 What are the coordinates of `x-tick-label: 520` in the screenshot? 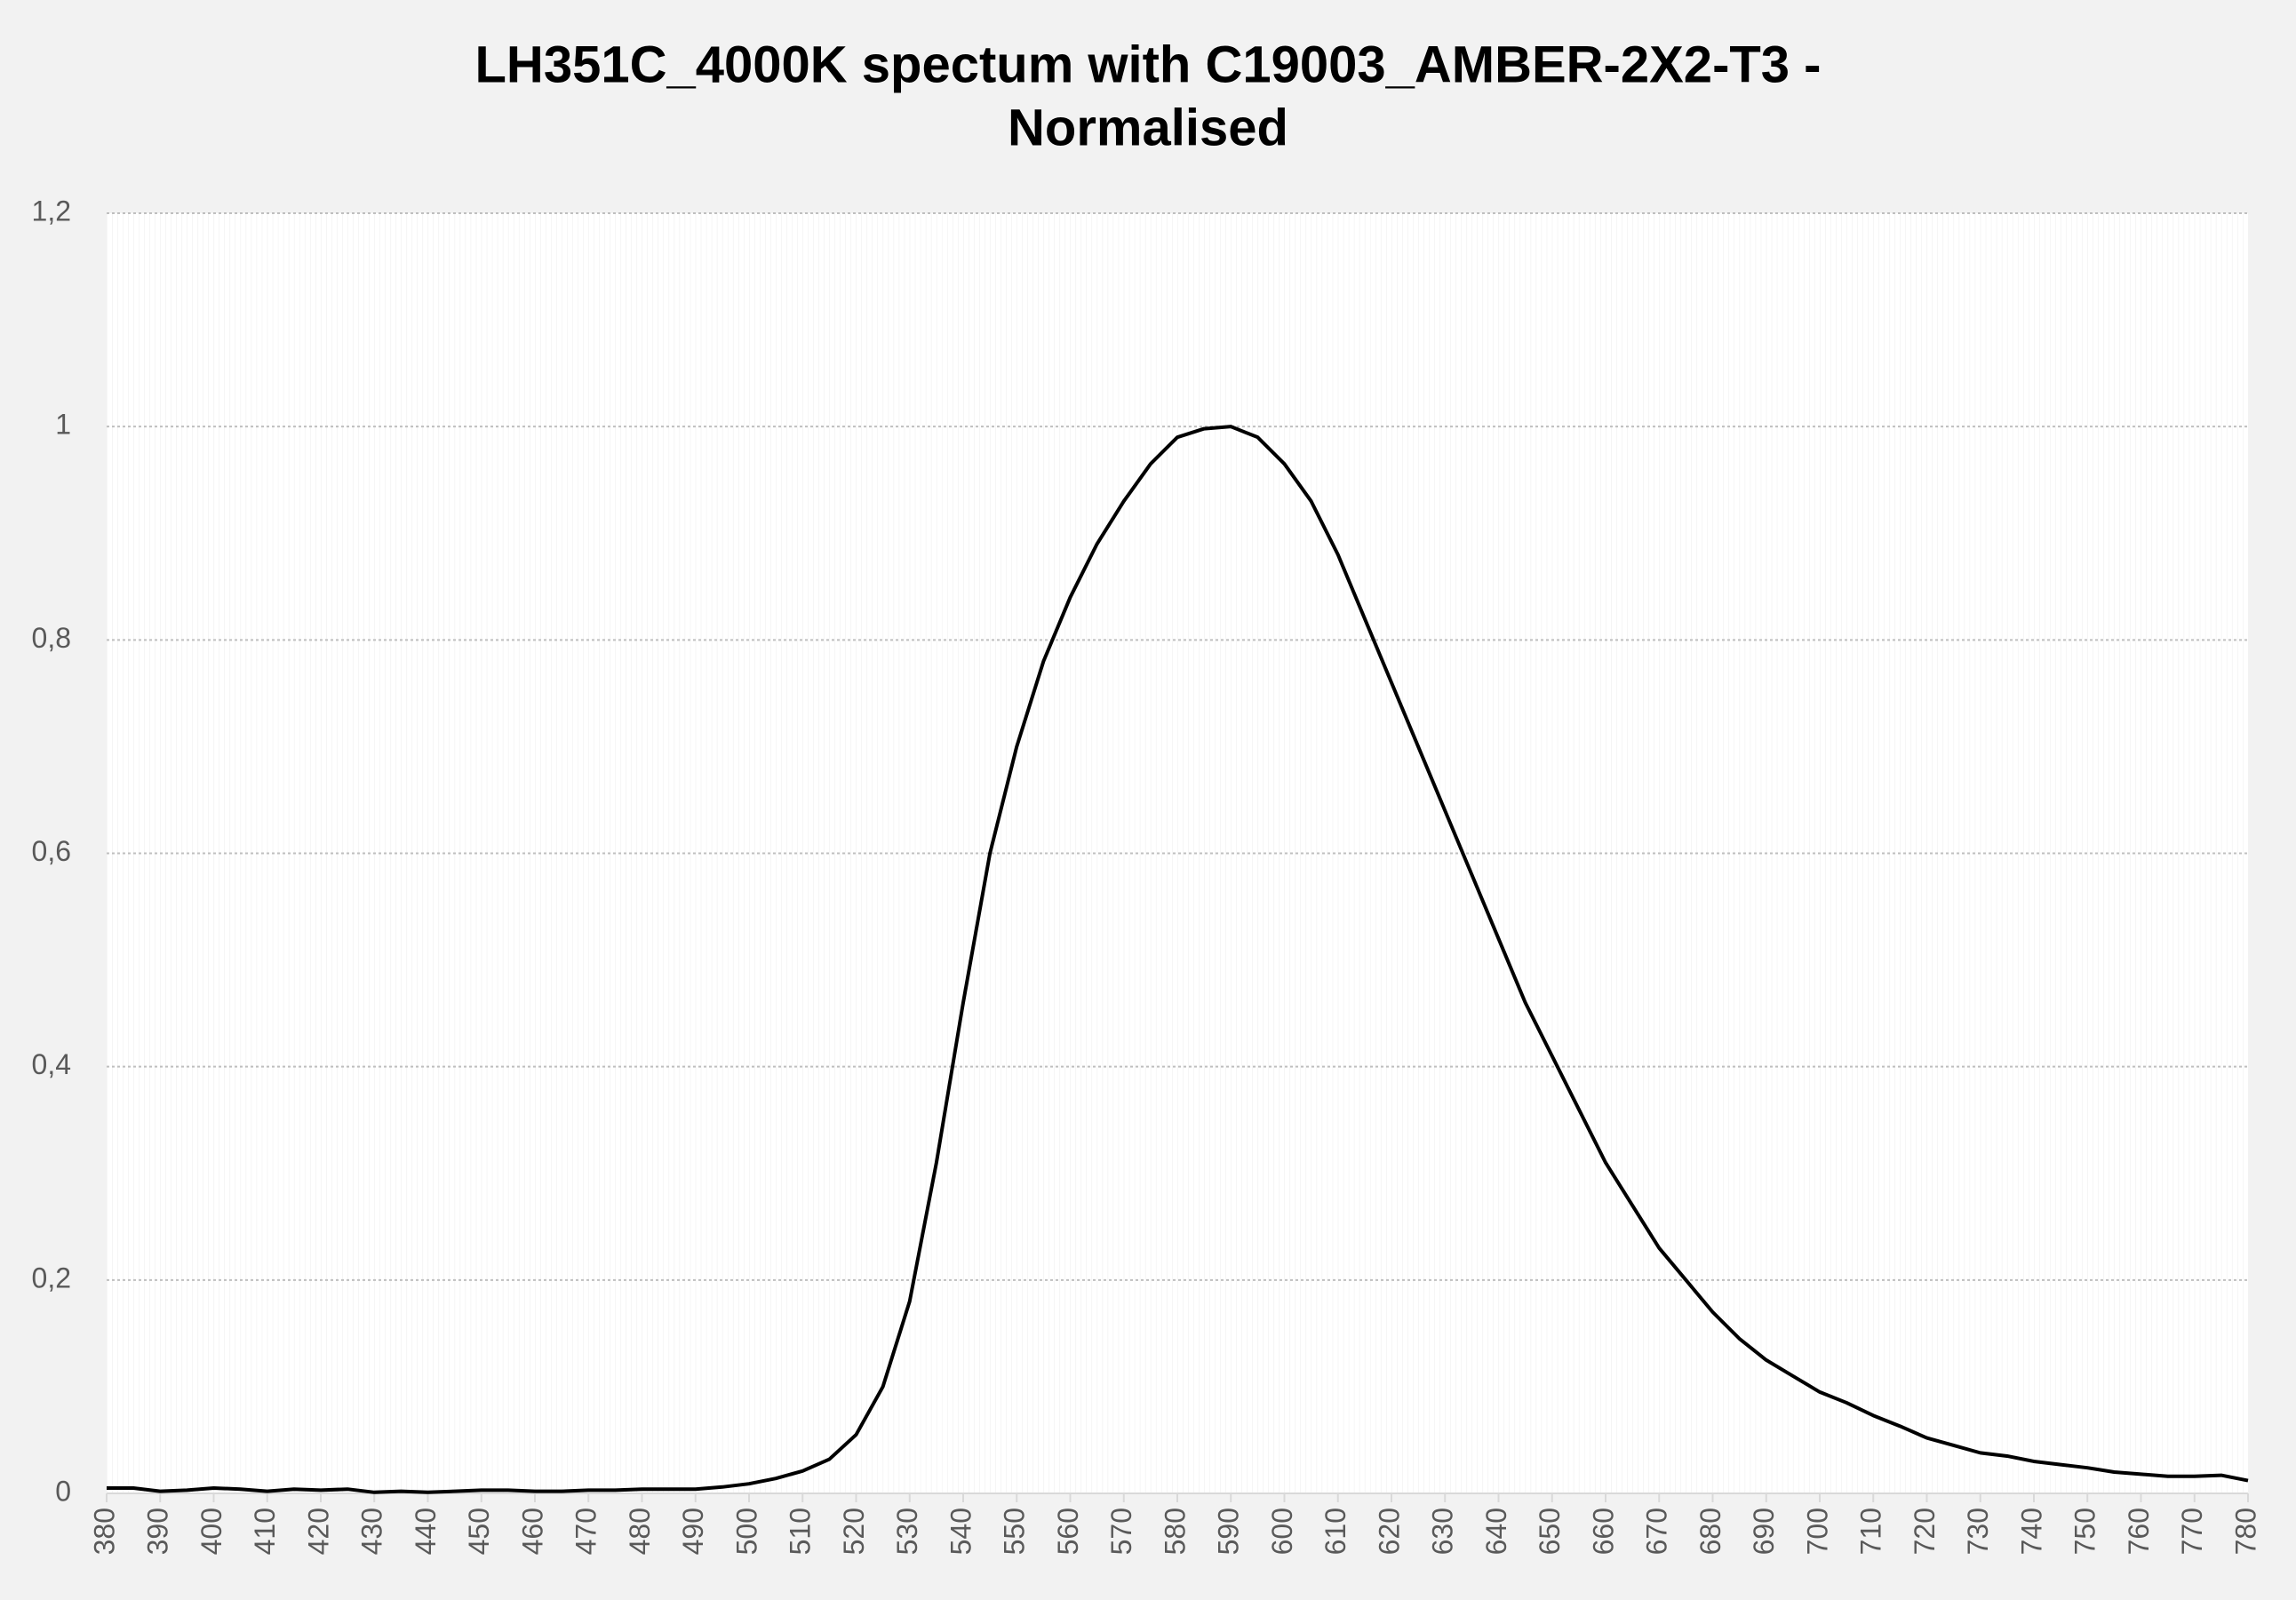 It's located at (854, 1531).